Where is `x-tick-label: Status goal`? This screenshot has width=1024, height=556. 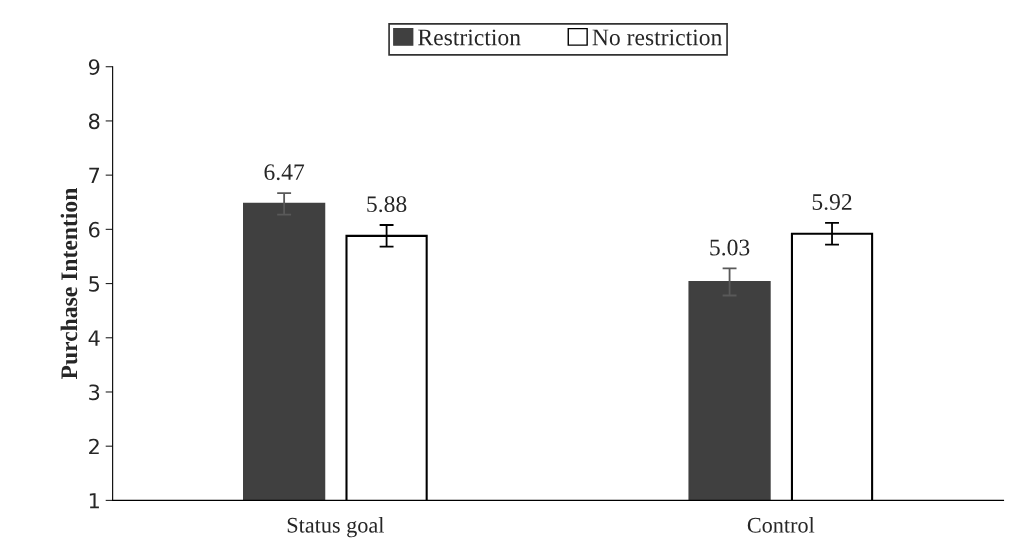 x-tick-label: Status goal is located at coordinates (335, 527).